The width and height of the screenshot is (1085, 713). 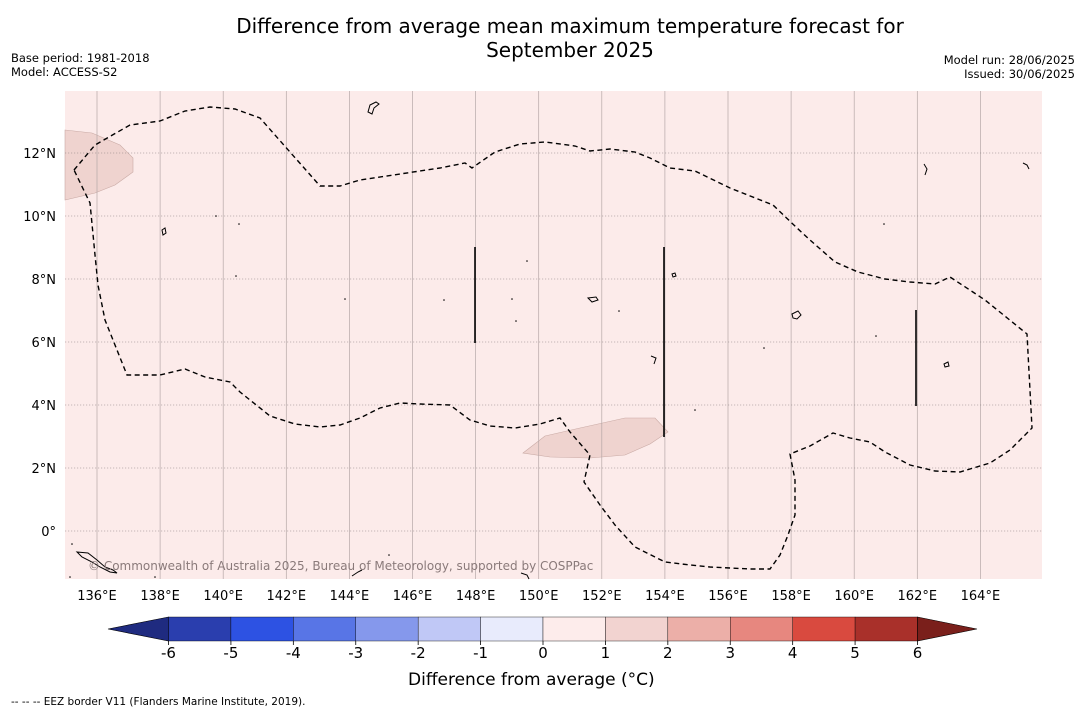 What do you see at coordinates (665, 596) in the screenshot?
I see `lon-label: 154°E` at bounding box center [665, 596].